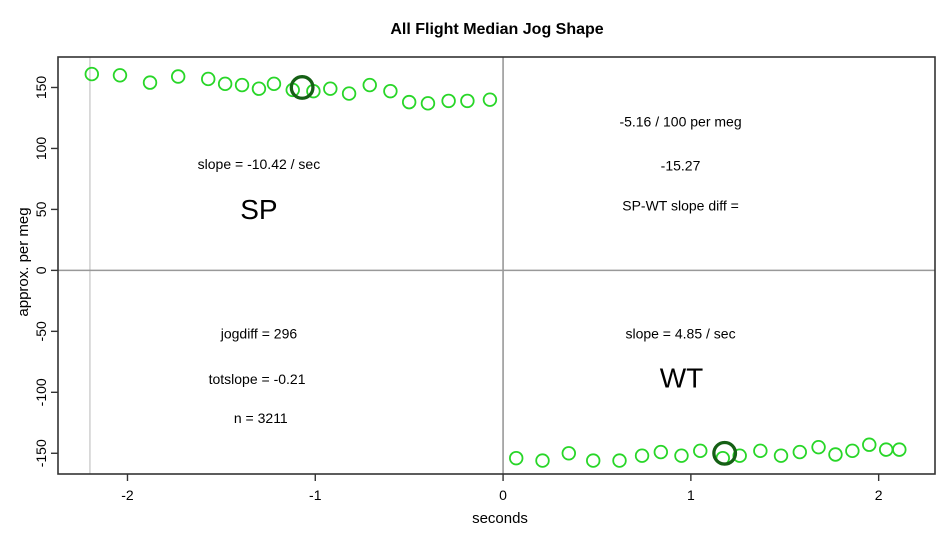 The image size is (950, 550). What do you see at coordinates (879, 495) in the screenshot?
I see `x-tick-label: 2` at bounding box center [879, 495].